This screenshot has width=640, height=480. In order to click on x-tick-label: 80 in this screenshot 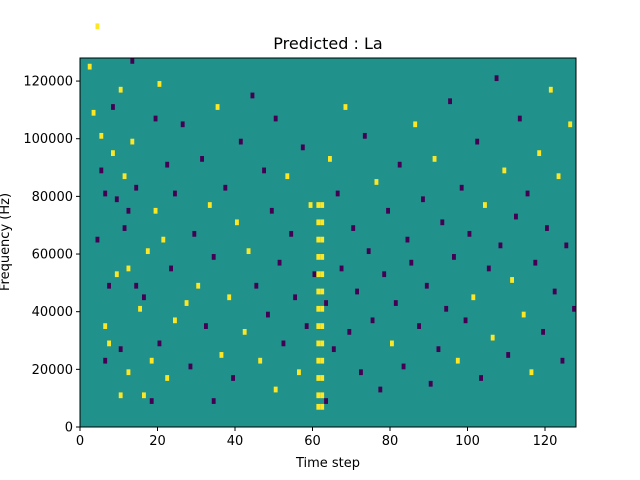, I will do `click(390, 441)`.